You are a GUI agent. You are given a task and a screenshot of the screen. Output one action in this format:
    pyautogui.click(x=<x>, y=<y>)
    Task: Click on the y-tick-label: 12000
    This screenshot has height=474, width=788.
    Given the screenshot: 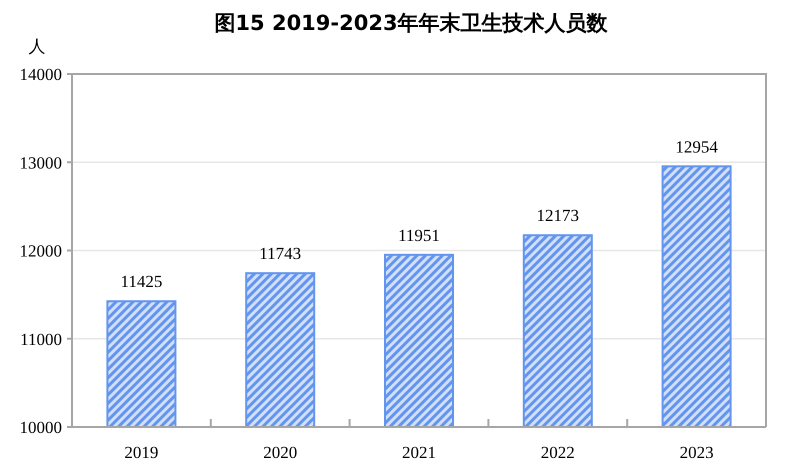 What is the action you would take?
    pyautogui.click(x=41, y=251)
    